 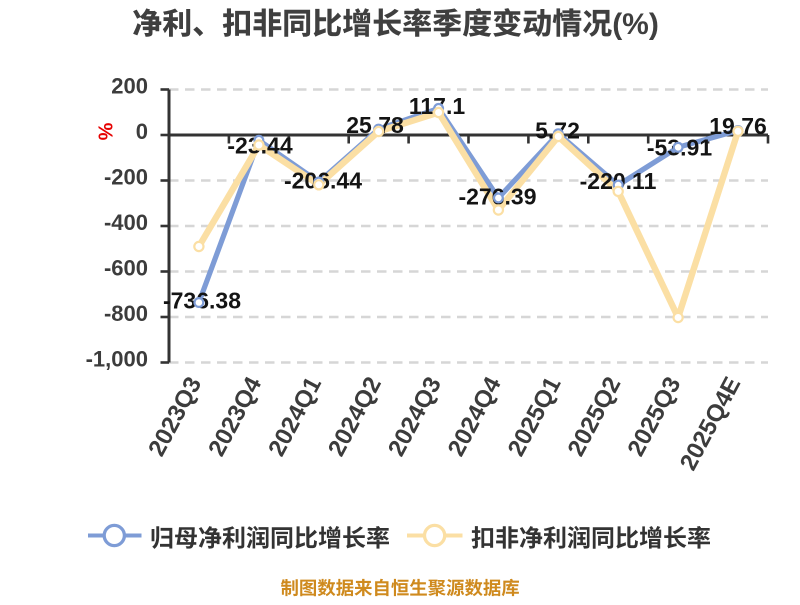 What do you see at coordinates (710, 424) in the screenshot?
I see `svg-text: 2025Q4E` at bounding box center [710, 424].